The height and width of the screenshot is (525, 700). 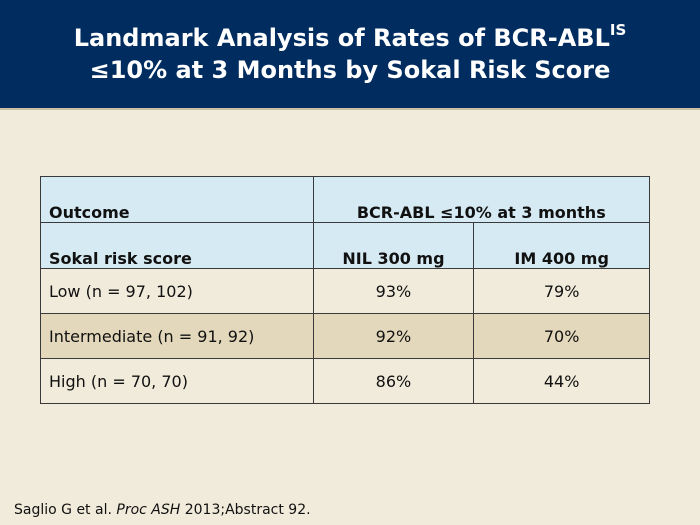 What do you see at coordinates (177, 245) in the screenshot?
I see `risk-score-header-cell: Sokal risk score` at bounding box center [177, 245].